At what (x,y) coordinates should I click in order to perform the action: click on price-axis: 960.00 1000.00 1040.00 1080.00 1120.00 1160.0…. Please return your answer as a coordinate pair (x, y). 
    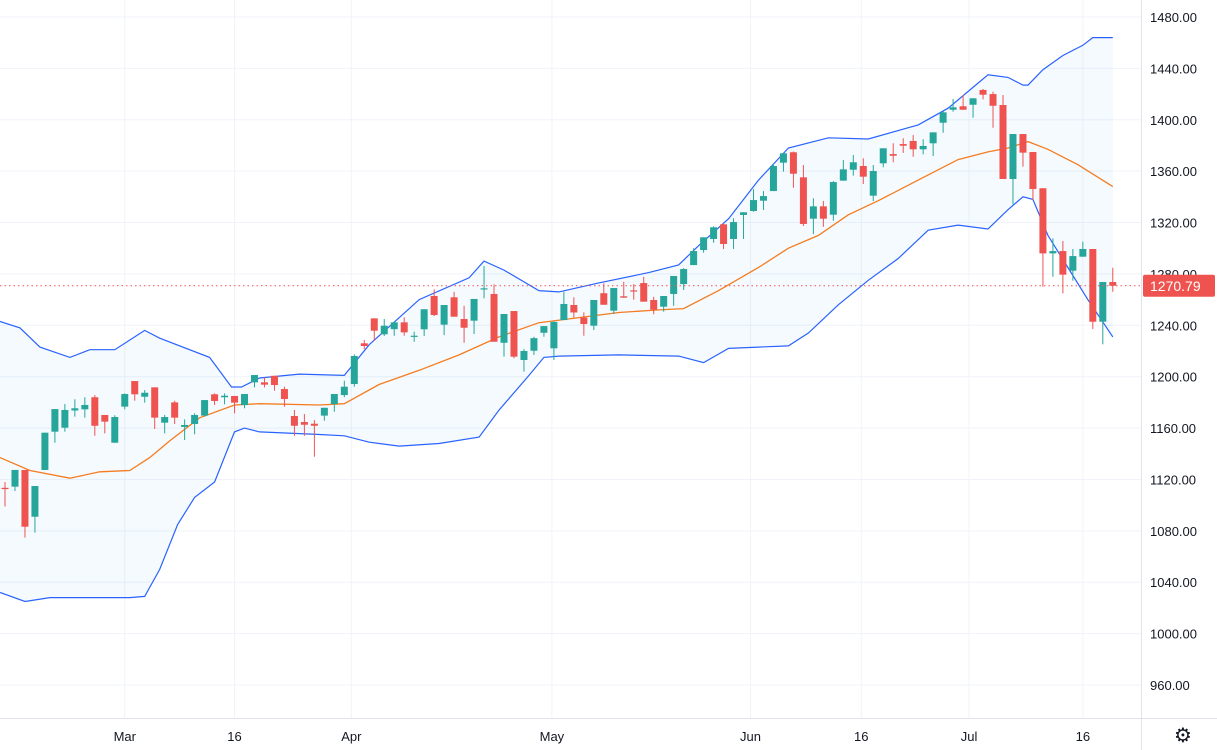
    Looking at the image, I should click on (1178, 375).